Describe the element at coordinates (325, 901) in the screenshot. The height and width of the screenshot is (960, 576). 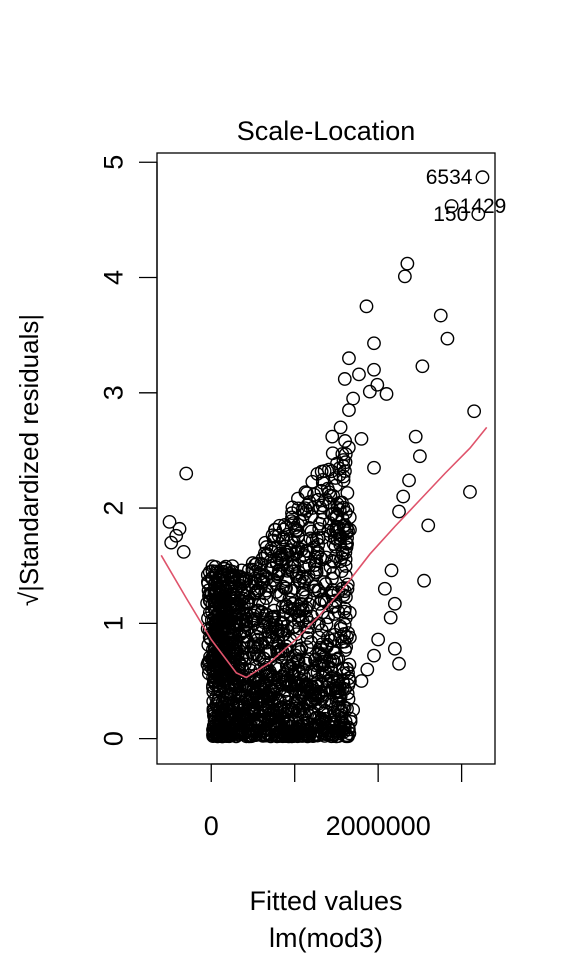
I see `x-axis-label: Fitted values` at that location.